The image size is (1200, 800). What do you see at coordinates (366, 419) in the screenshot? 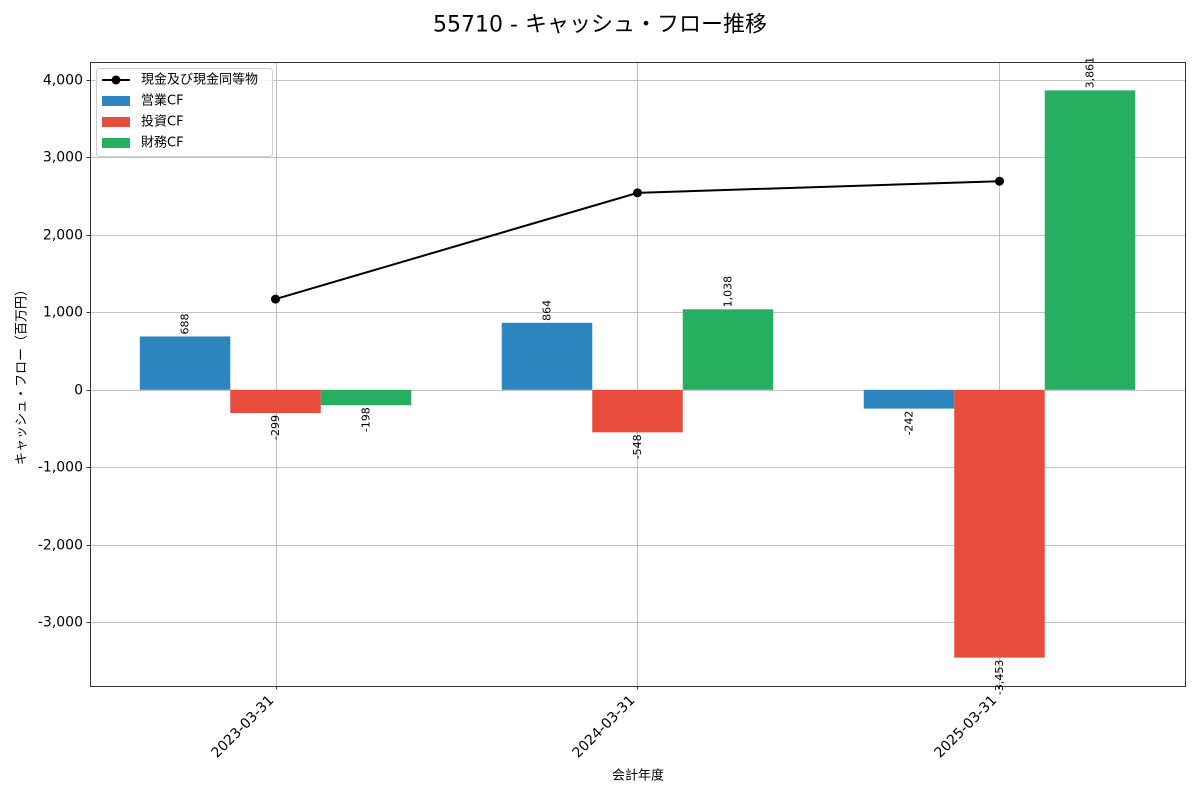
I see `financing-cf-value-label: -198` at bounding box center [366, 419].